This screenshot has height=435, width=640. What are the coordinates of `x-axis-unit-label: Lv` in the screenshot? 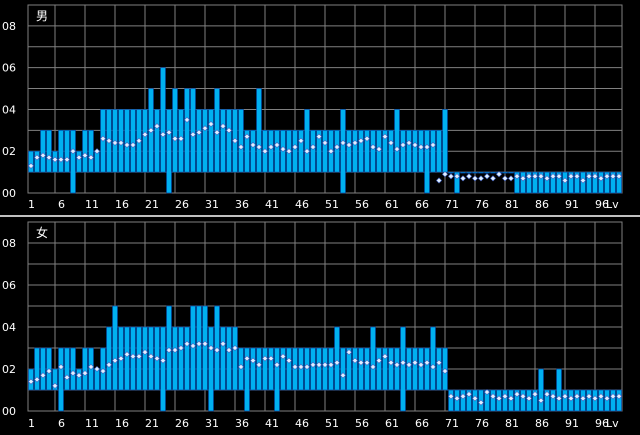 It's located at (612, 423).